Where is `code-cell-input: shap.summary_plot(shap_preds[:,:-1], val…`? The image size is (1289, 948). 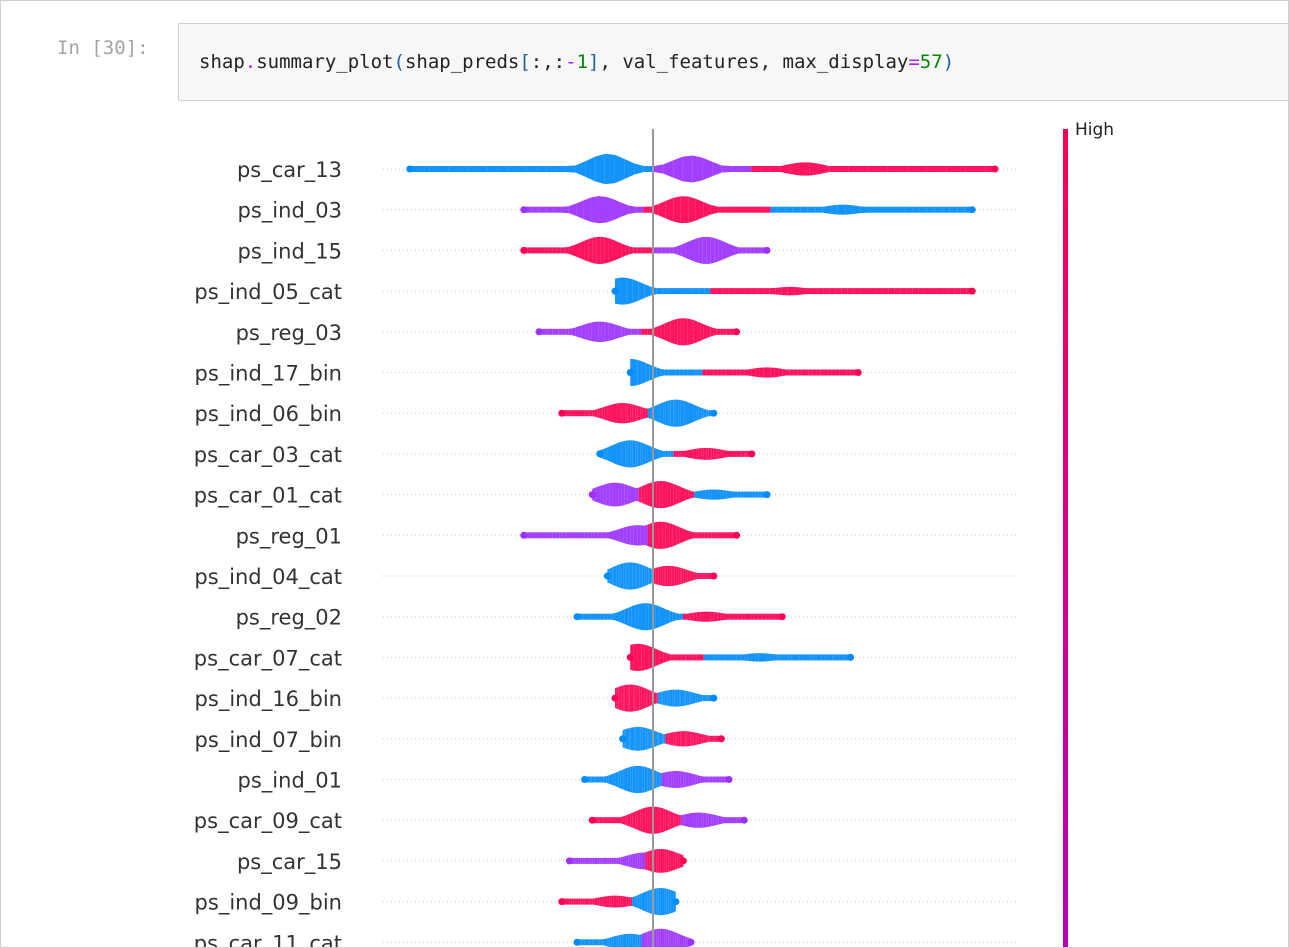
code-cell-input: shap.summary_plot(shap_preds[:,:-1], val… is located at coordinates (733, 62).